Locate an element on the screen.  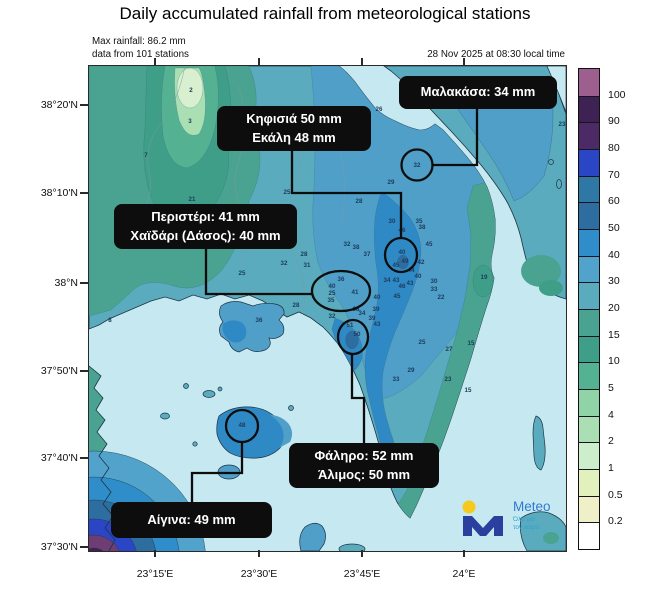
station-value: 45 is located at coordinates (396, 265).